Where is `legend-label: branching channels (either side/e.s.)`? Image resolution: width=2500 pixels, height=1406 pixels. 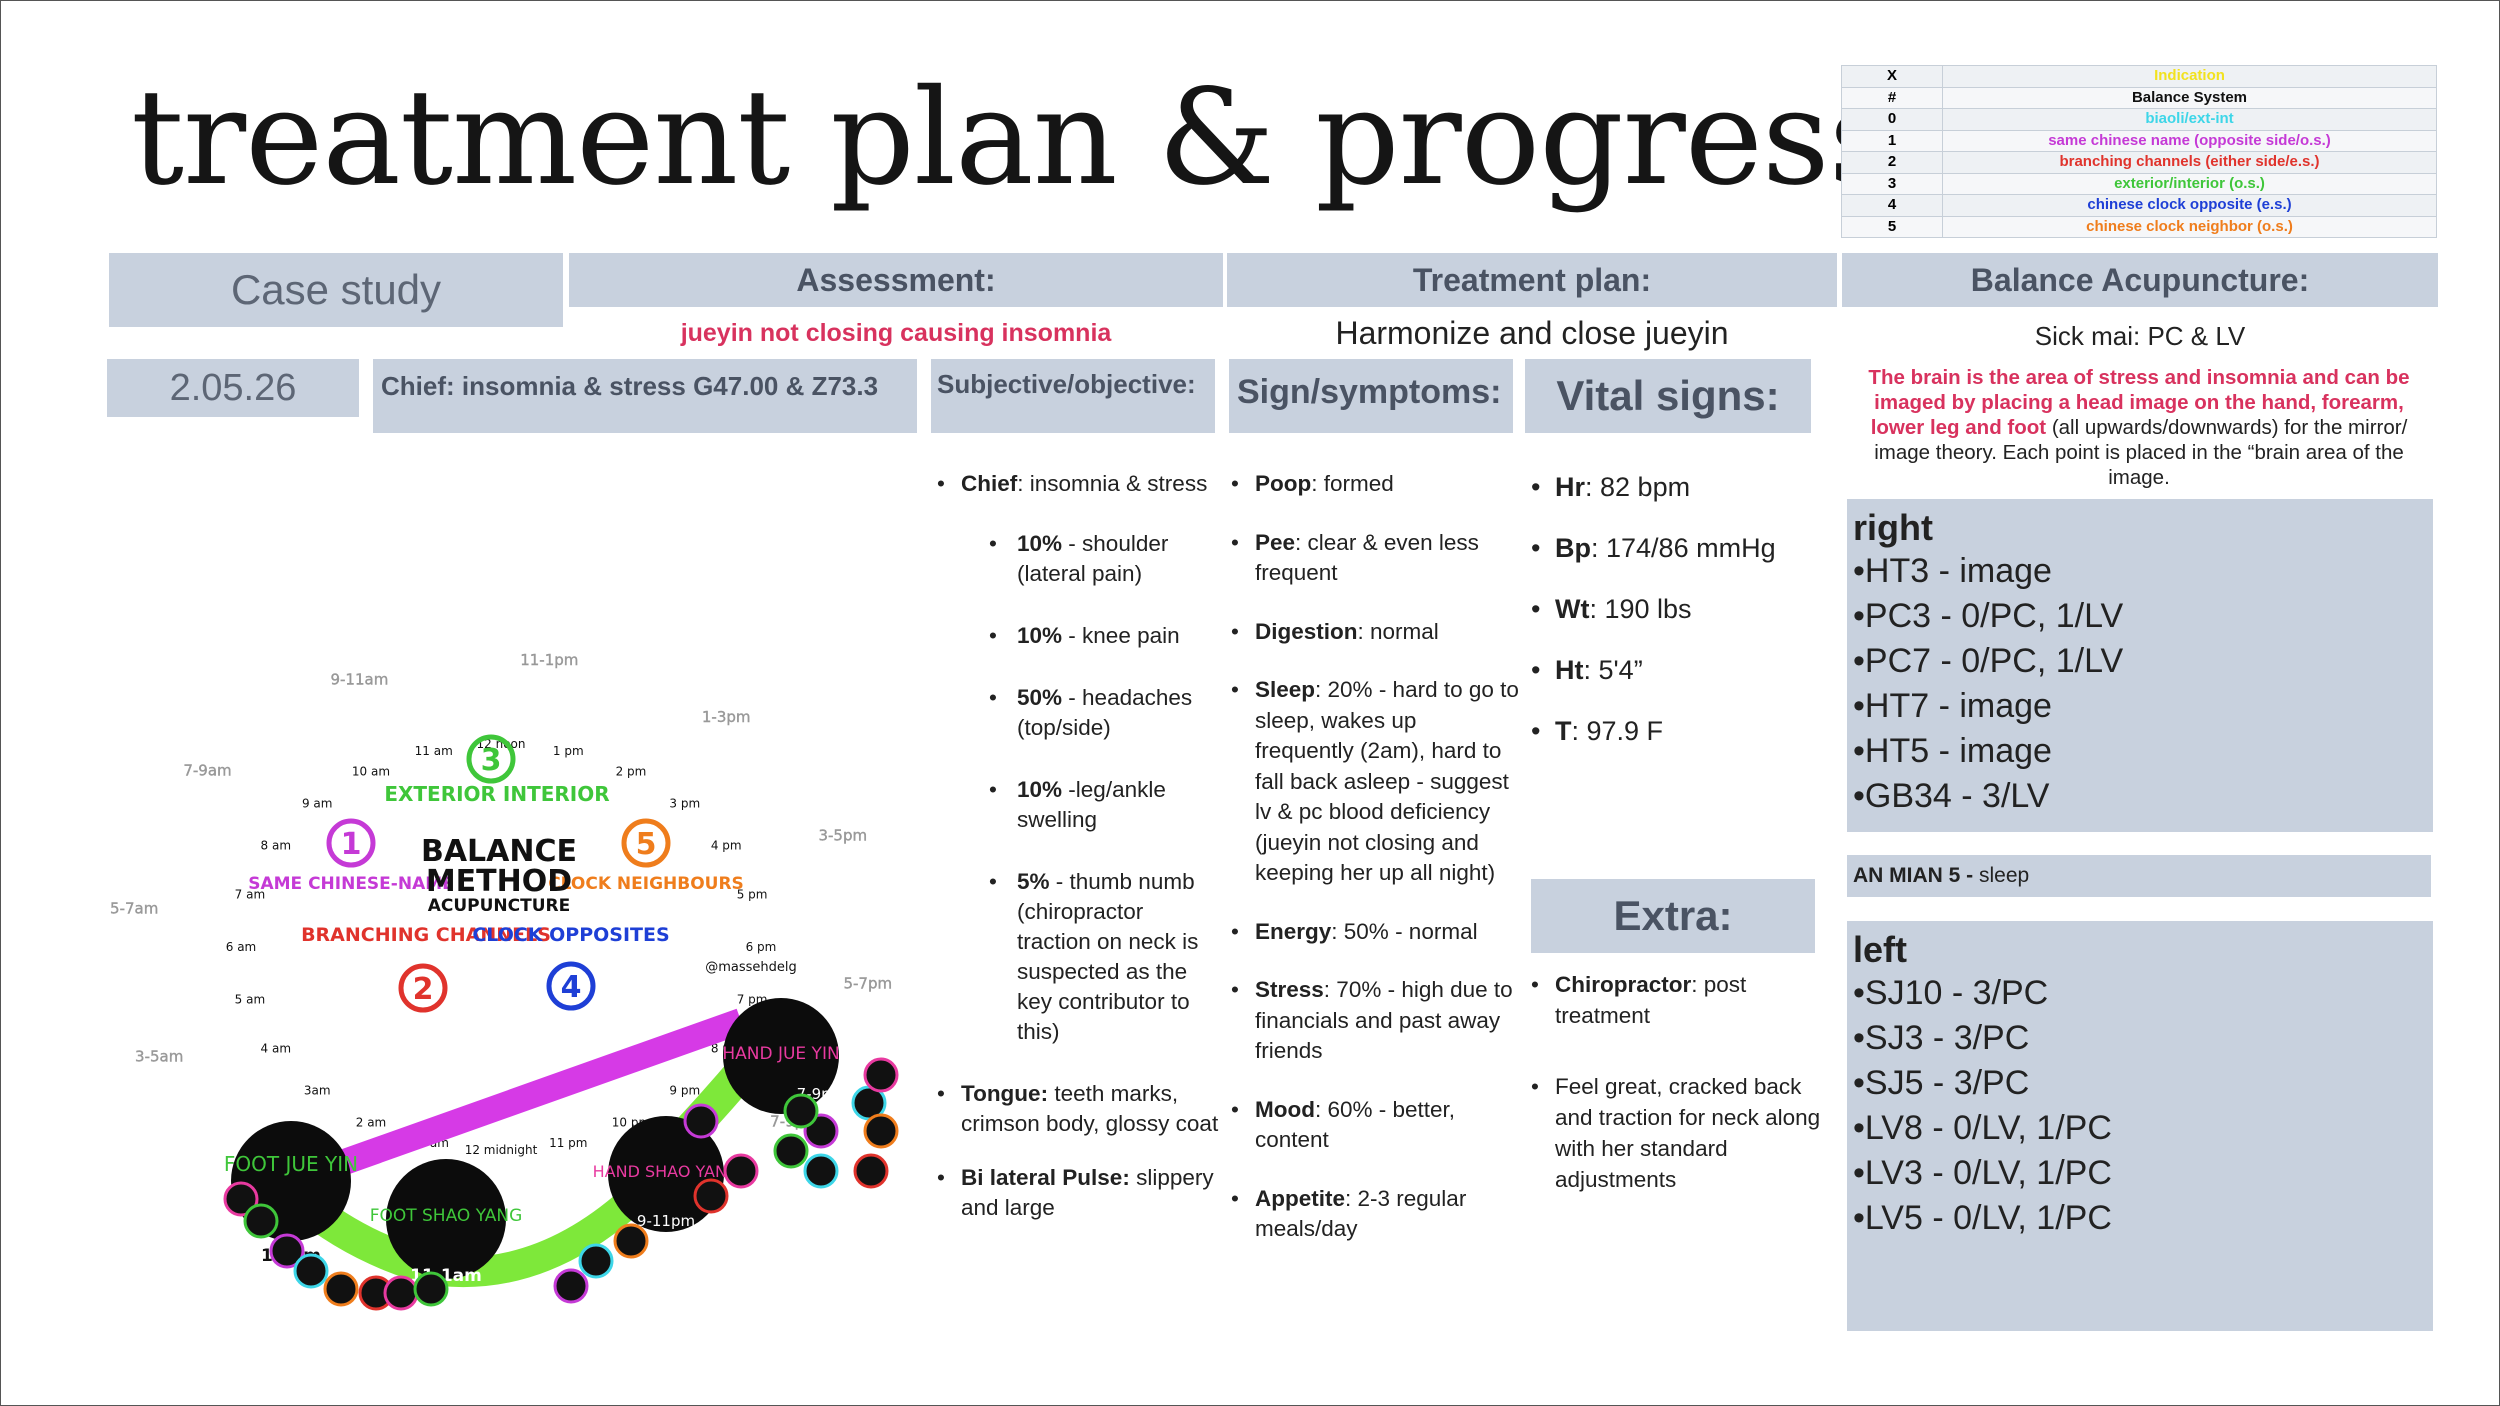
legend-label: branching channels (either side/e.s.) is located at coordinates (2189, 162).